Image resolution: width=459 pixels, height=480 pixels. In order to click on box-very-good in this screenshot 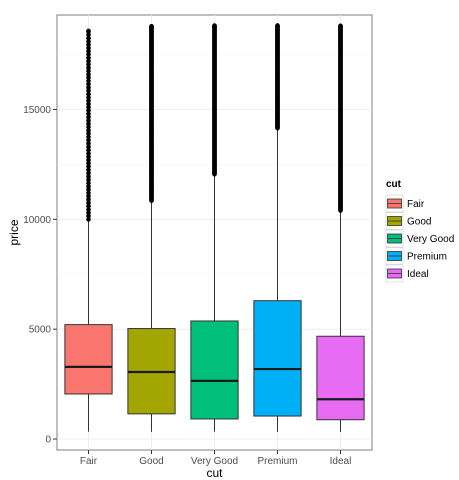, I will do `click(214, 227)`.